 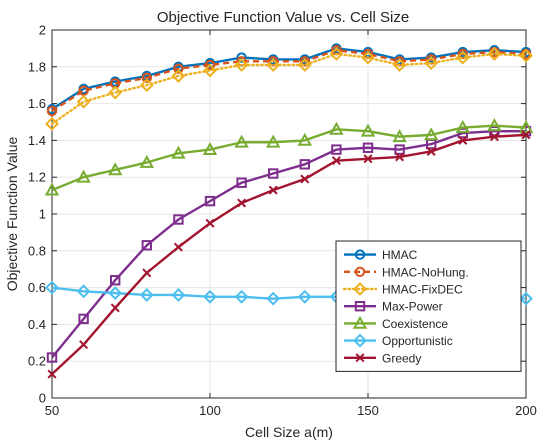 I want to click on legend-item: Opportunistic, so click(x=398, y=340).